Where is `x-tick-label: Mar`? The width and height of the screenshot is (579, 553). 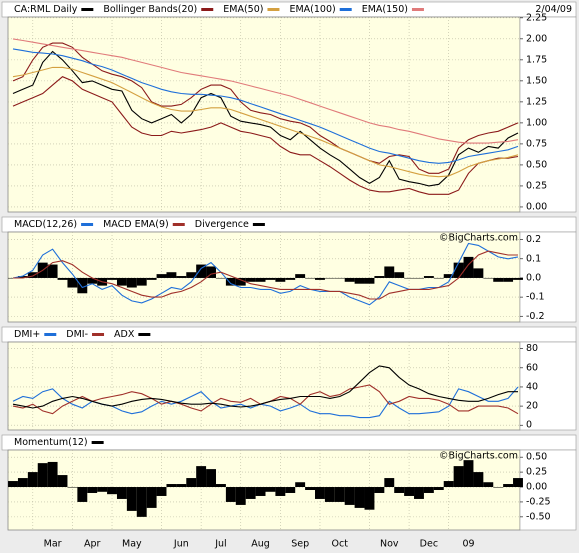 x-tick-label: Mar is located at coordinates (53, 544).